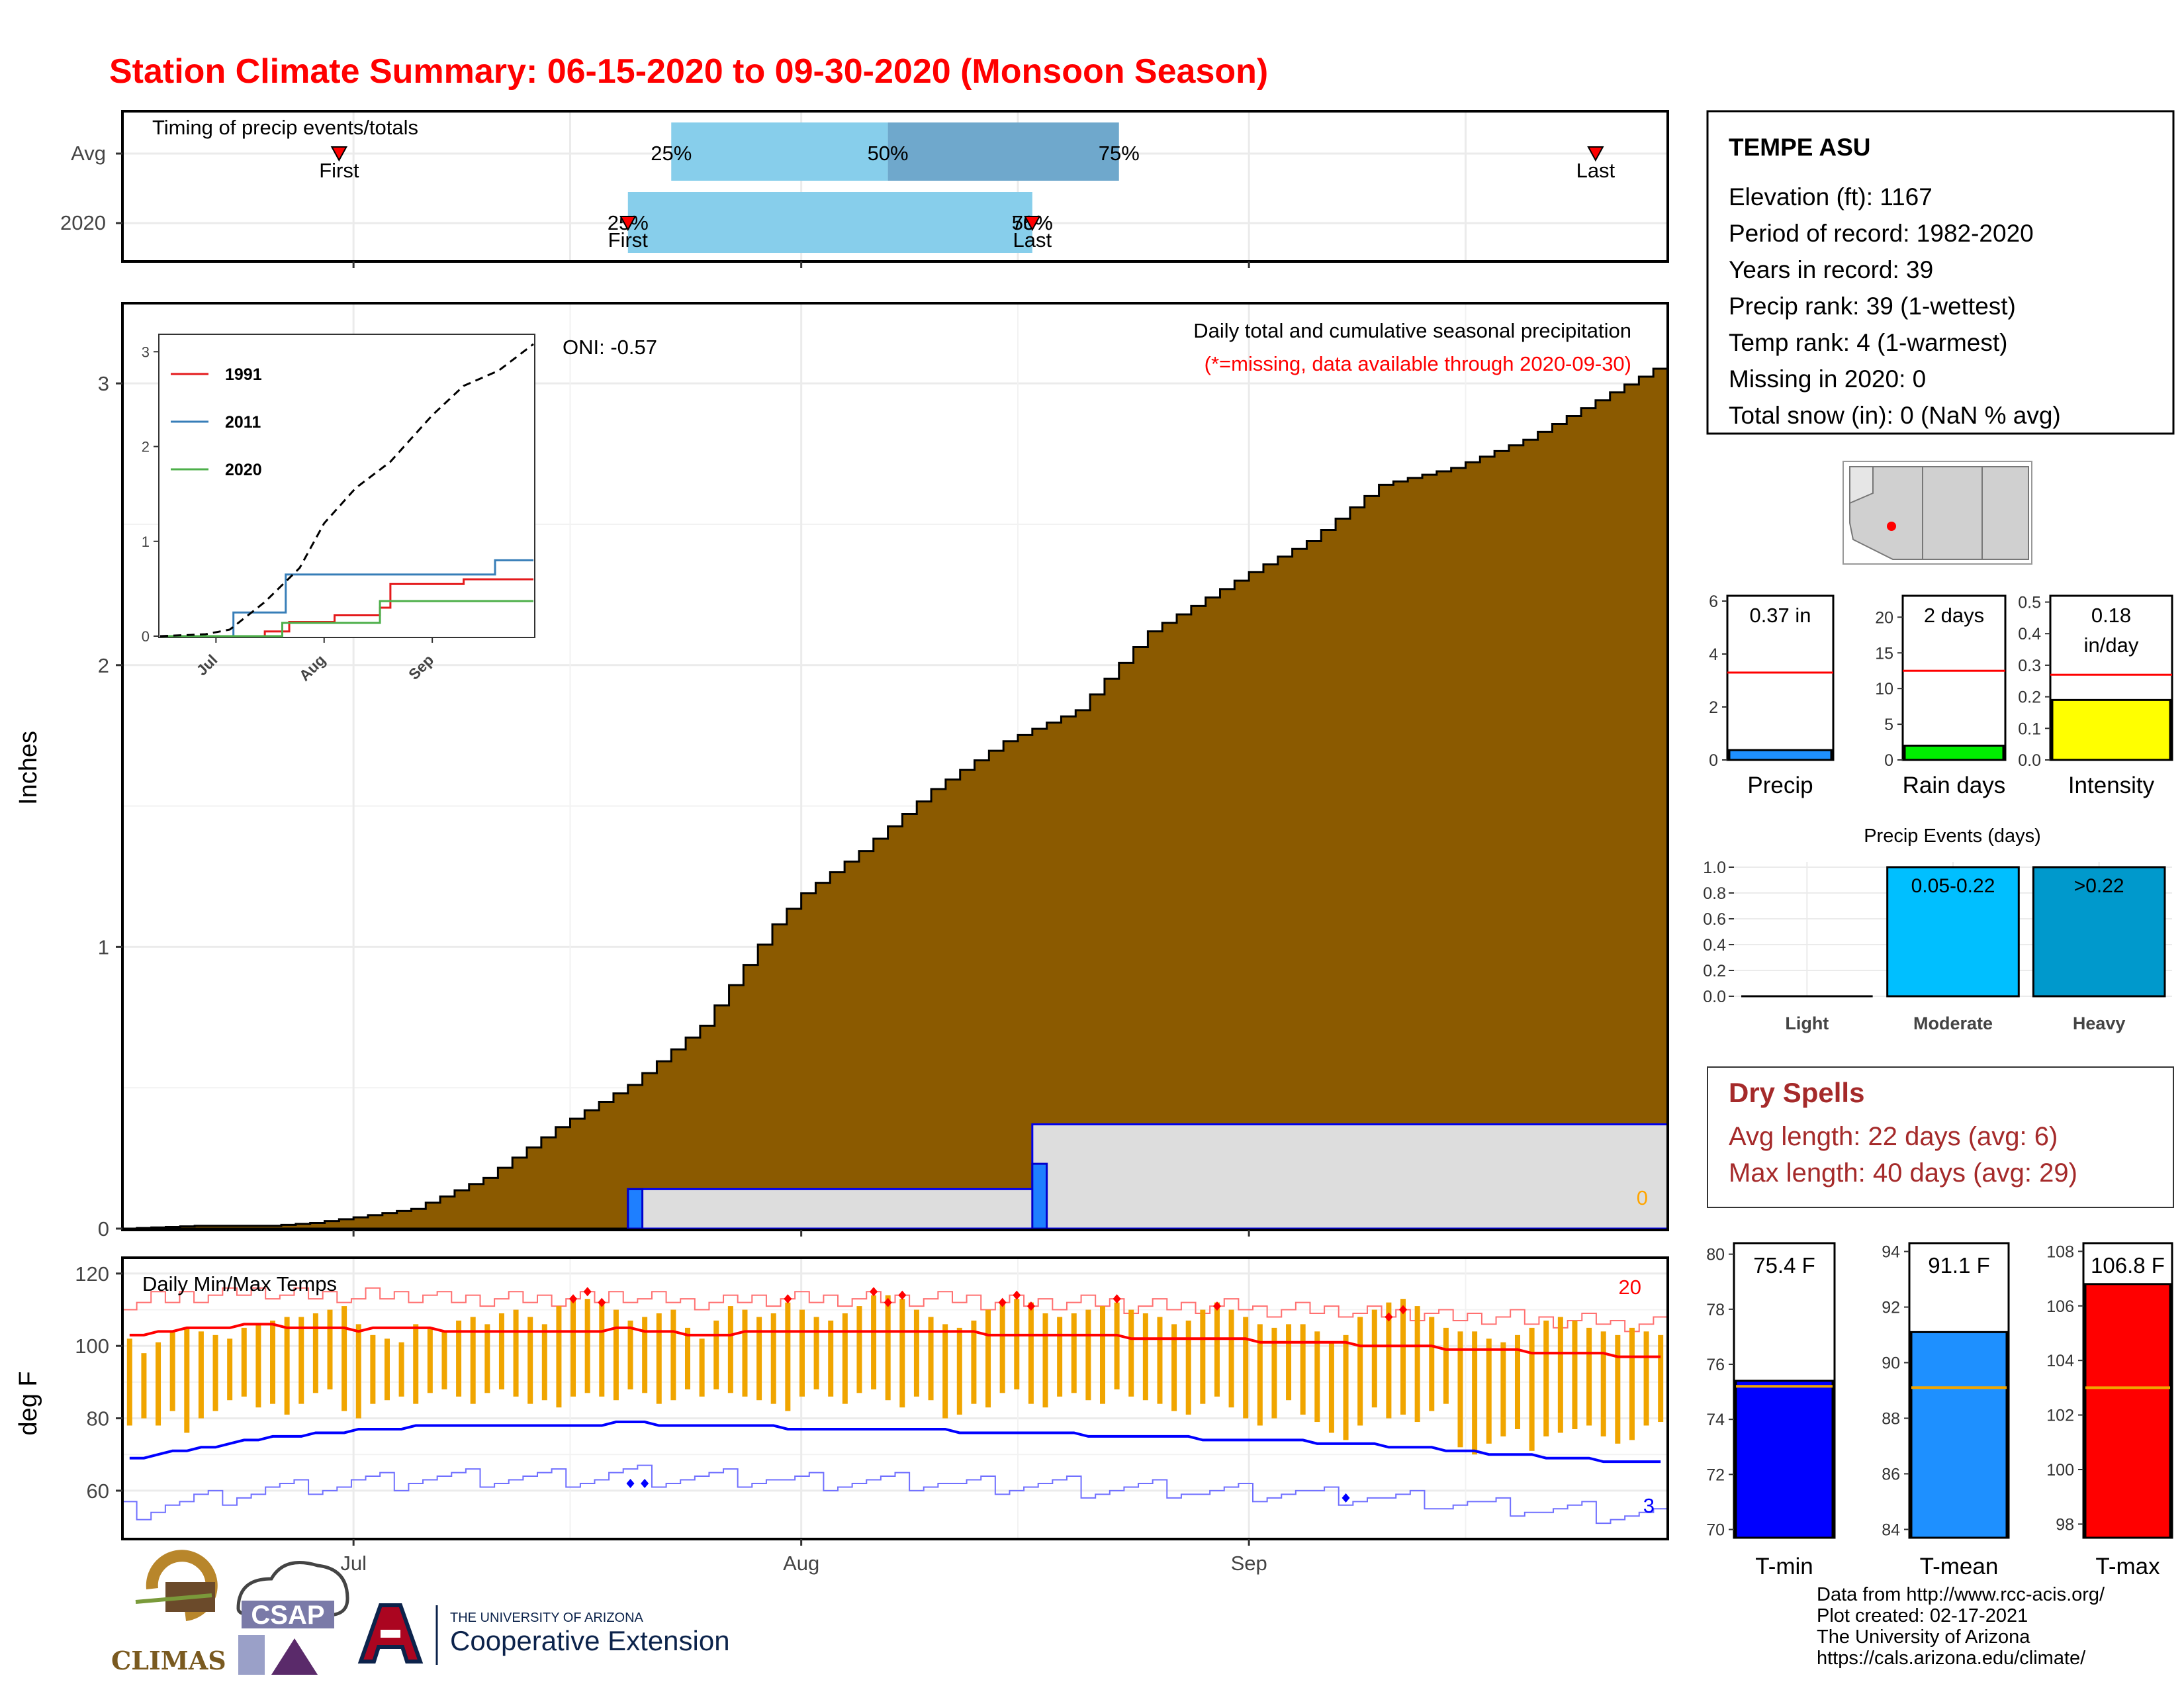  What do you see at coordinates (1715, 997) in the screenshot?
I see `events-ytick-label: 0.0` at bounding box center [1715, 997].